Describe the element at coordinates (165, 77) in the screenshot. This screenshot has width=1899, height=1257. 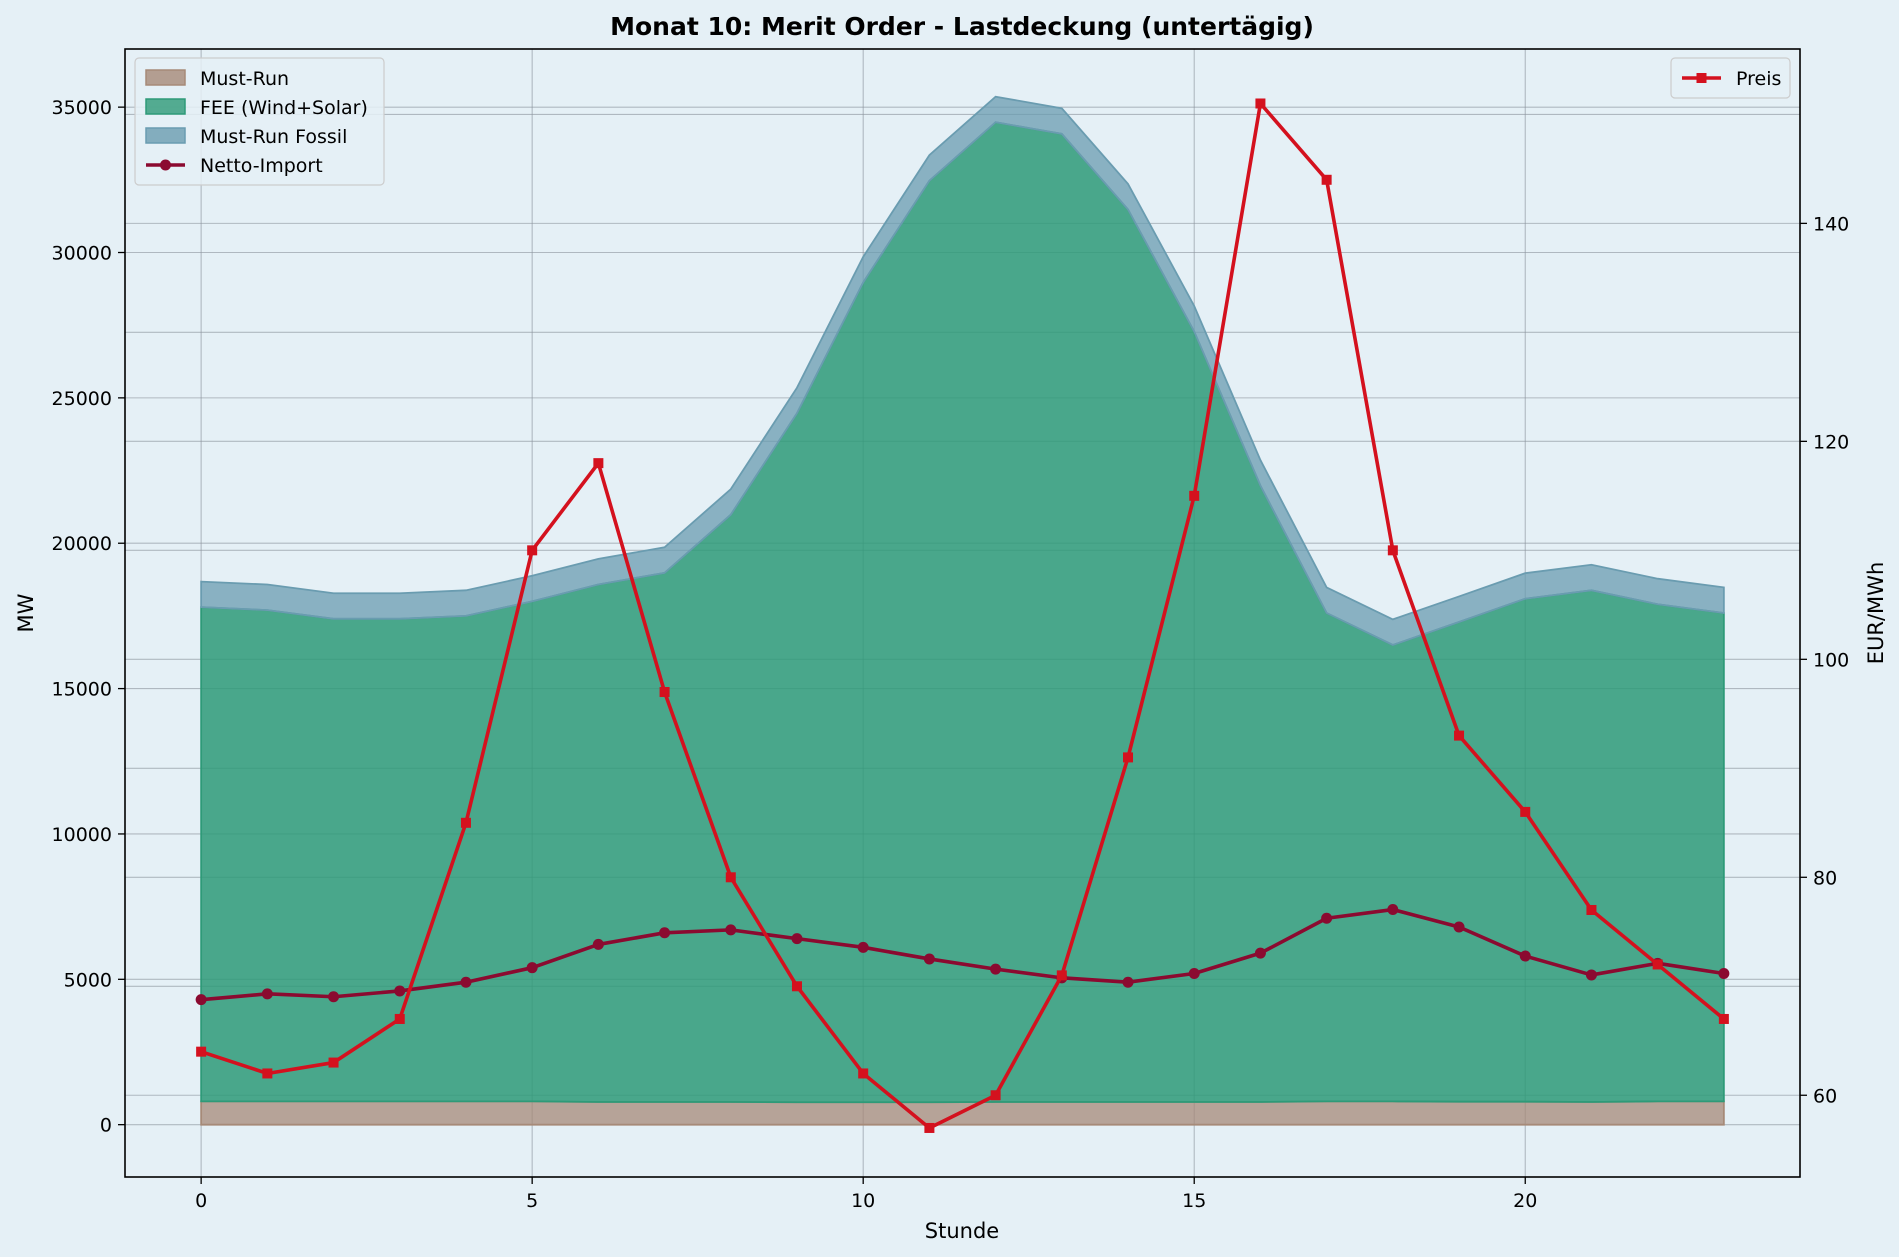
I see `legend-swatch-must-run` at that location.